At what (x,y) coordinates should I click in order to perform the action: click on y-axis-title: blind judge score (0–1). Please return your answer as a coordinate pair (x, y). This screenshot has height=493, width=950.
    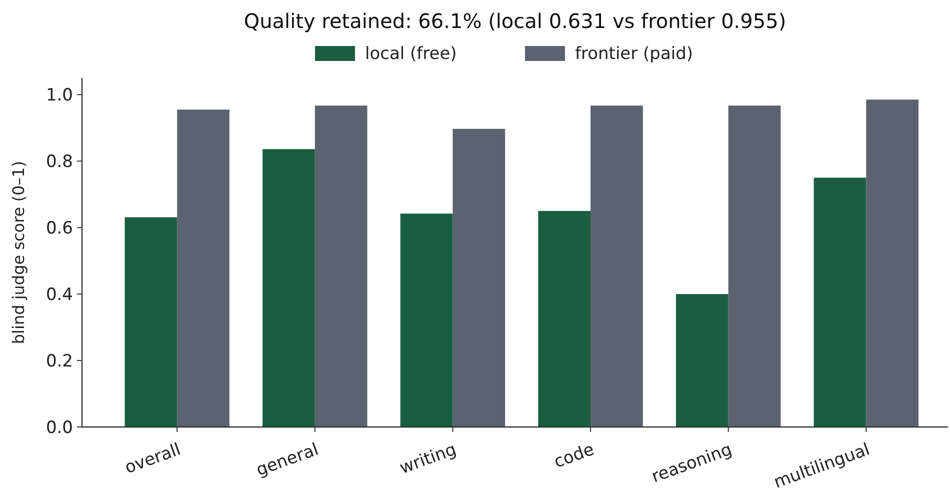
    Looking at the image, I should click on (18, 252).